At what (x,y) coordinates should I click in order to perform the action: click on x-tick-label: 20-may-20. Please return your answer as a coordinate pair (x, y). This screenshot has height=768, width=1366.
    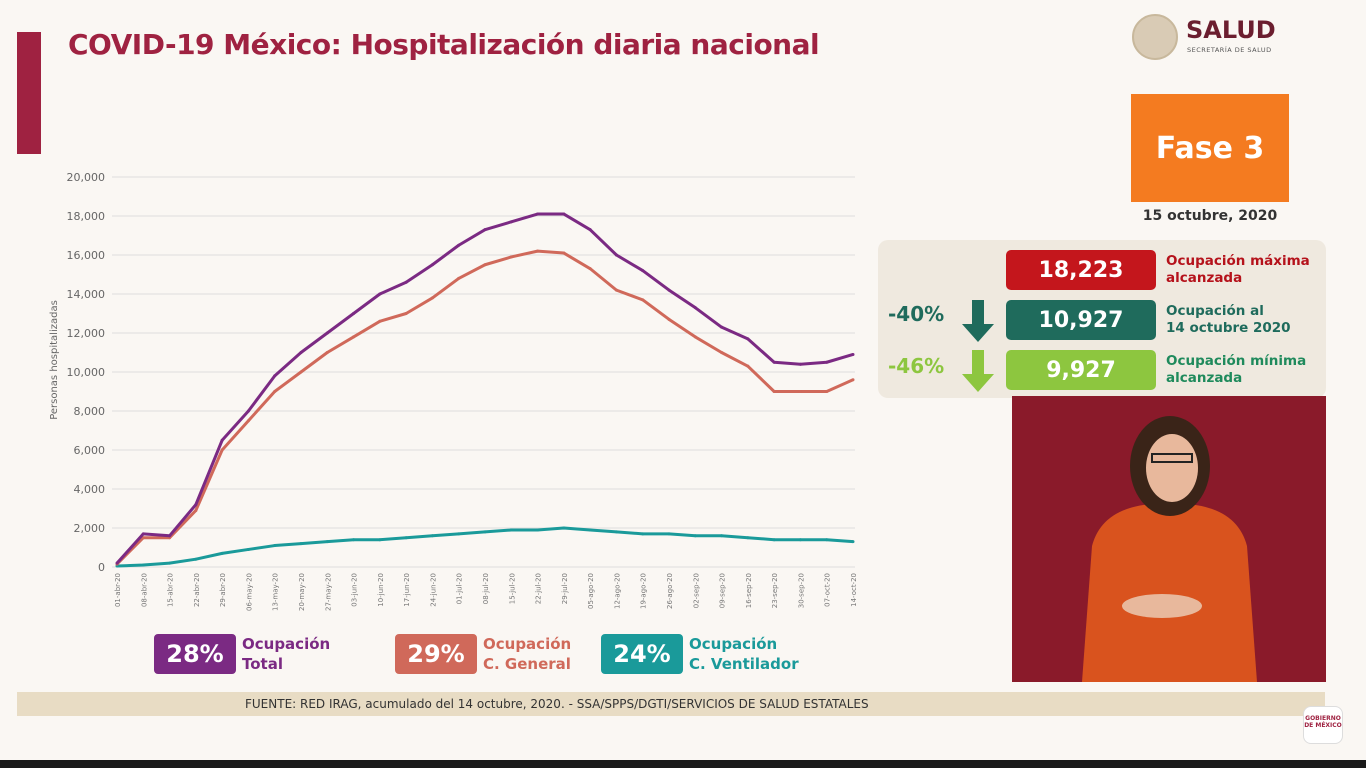
    Looking at the image, I should click on (302, 592).